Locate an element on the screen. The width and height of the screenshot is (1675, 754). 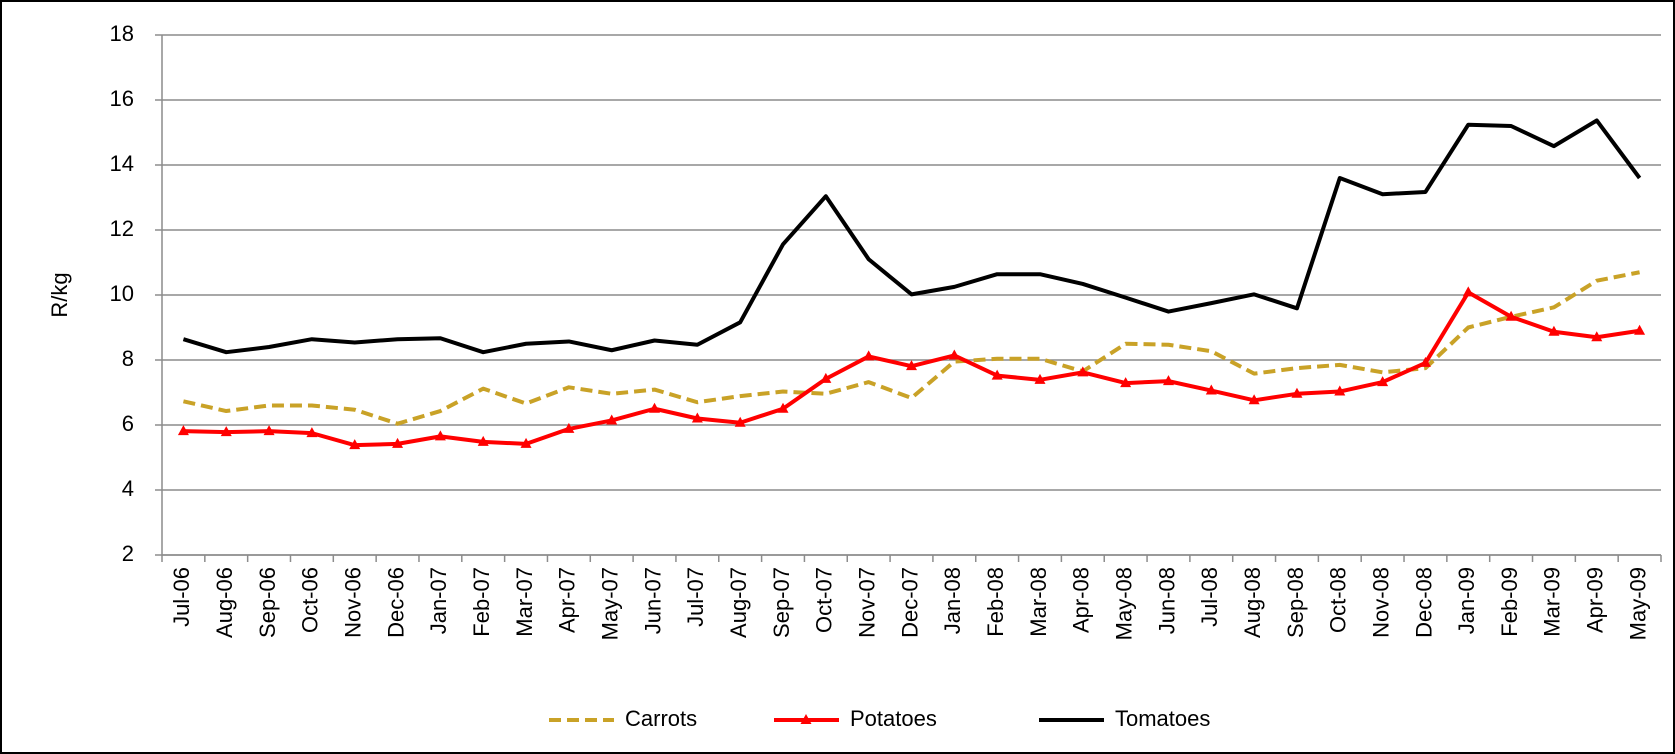
x-tick-label: Jan-09 is located at coordinates (1466, 600).